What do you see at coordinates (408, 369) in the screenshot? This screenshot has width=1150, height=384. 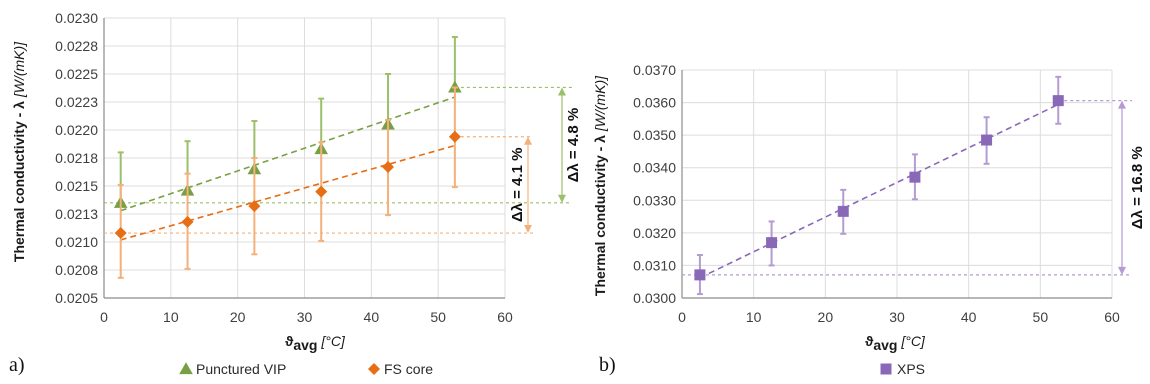 I see `legend-label: FS core` at bounding box center [408, 369].